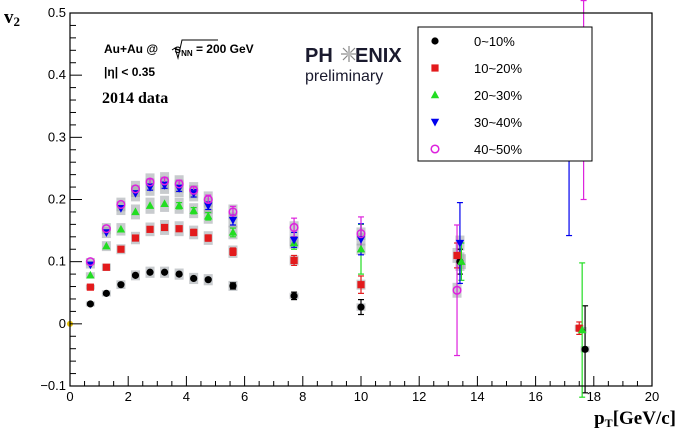  I want to click on legend: 0~10% 10~20% 20~30% 30~40% 40~50%, so click(505, 94).